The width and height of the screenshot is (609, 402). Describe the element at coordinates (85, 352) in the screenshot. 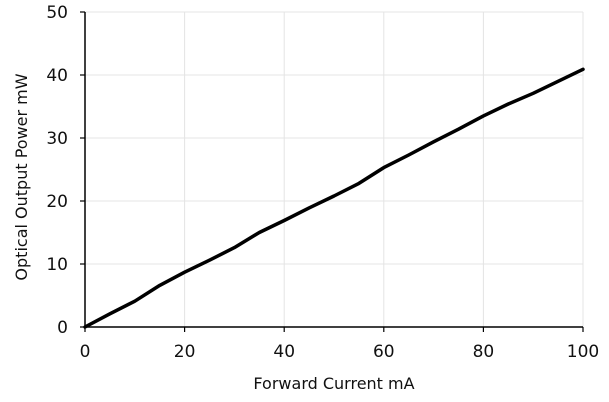

I see `x-tick-label: 0` at that location.